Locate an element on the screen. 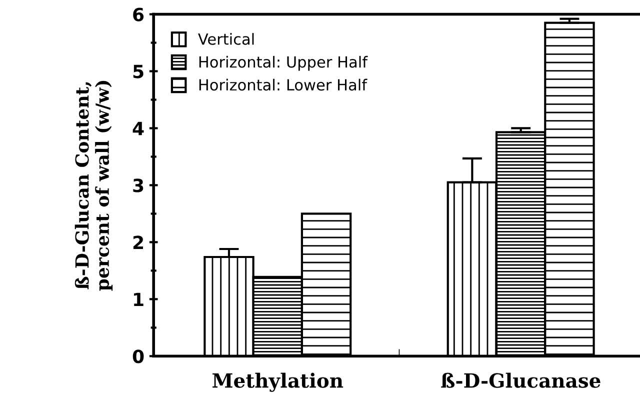 This screenshot has width=640, height=407. y-tick-label: 1 is located at coordinates (139, 299).